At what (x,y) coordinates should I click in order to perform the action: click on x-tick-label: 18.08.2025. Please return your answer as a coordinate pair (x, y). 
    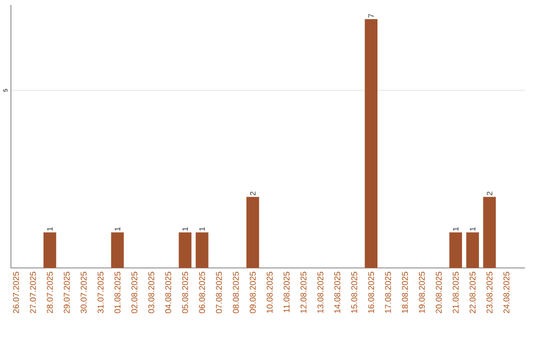
    Looking at the image, I should click on (405, 292).